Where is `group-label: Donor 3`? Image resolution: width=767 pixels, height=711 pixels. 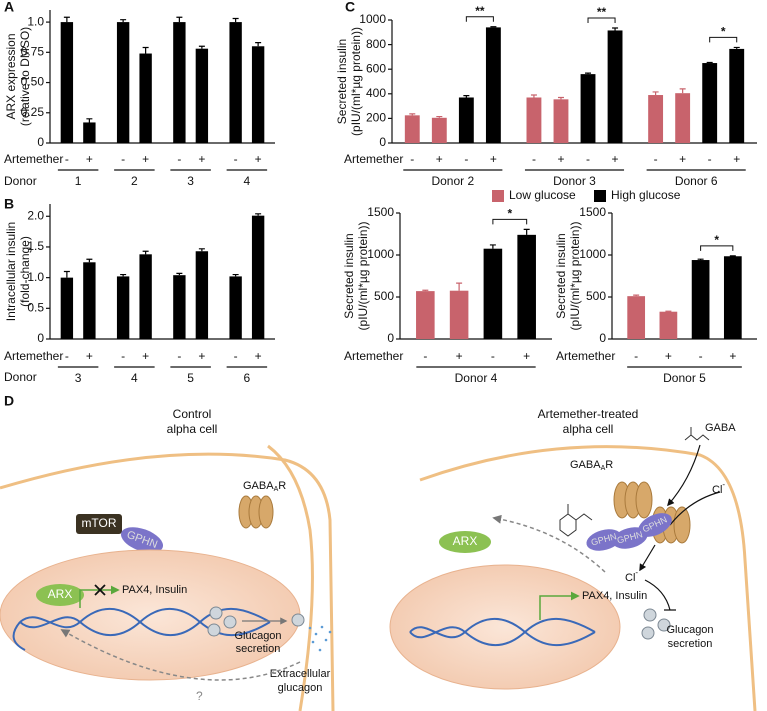 group-label: Donor 3 is located at coordinates (574, 181).